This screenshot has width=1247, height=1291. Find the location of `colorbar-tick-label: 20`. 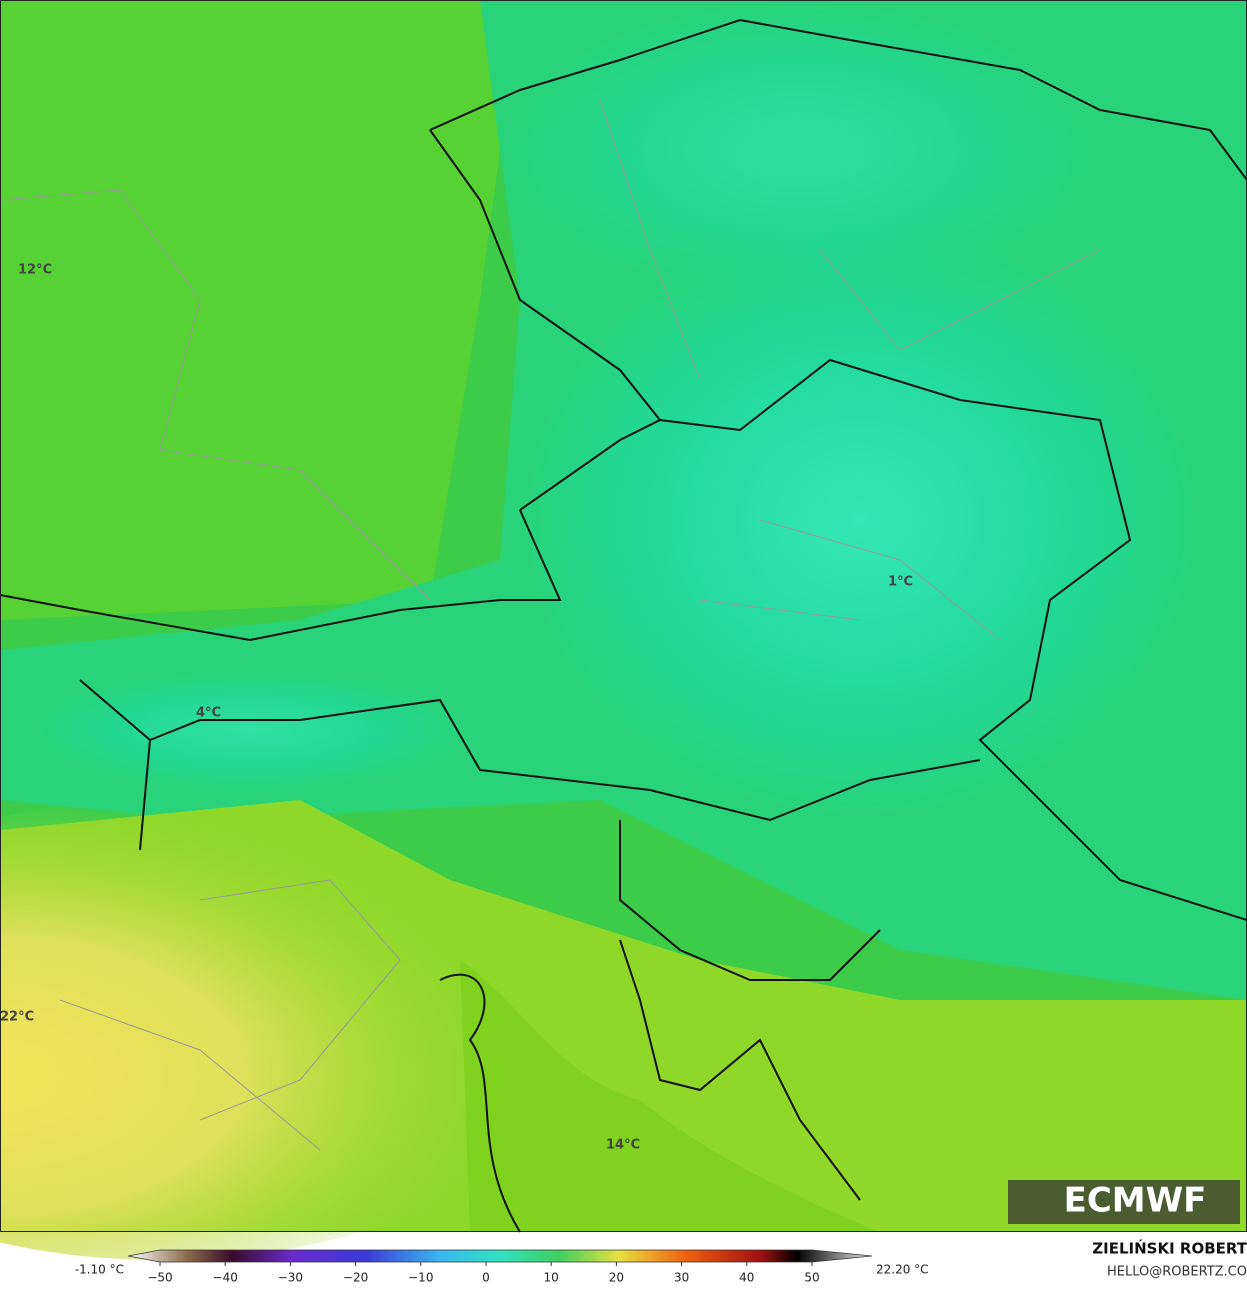

colorbar-tick-label: 20 is located at coordinates (616, 1278).